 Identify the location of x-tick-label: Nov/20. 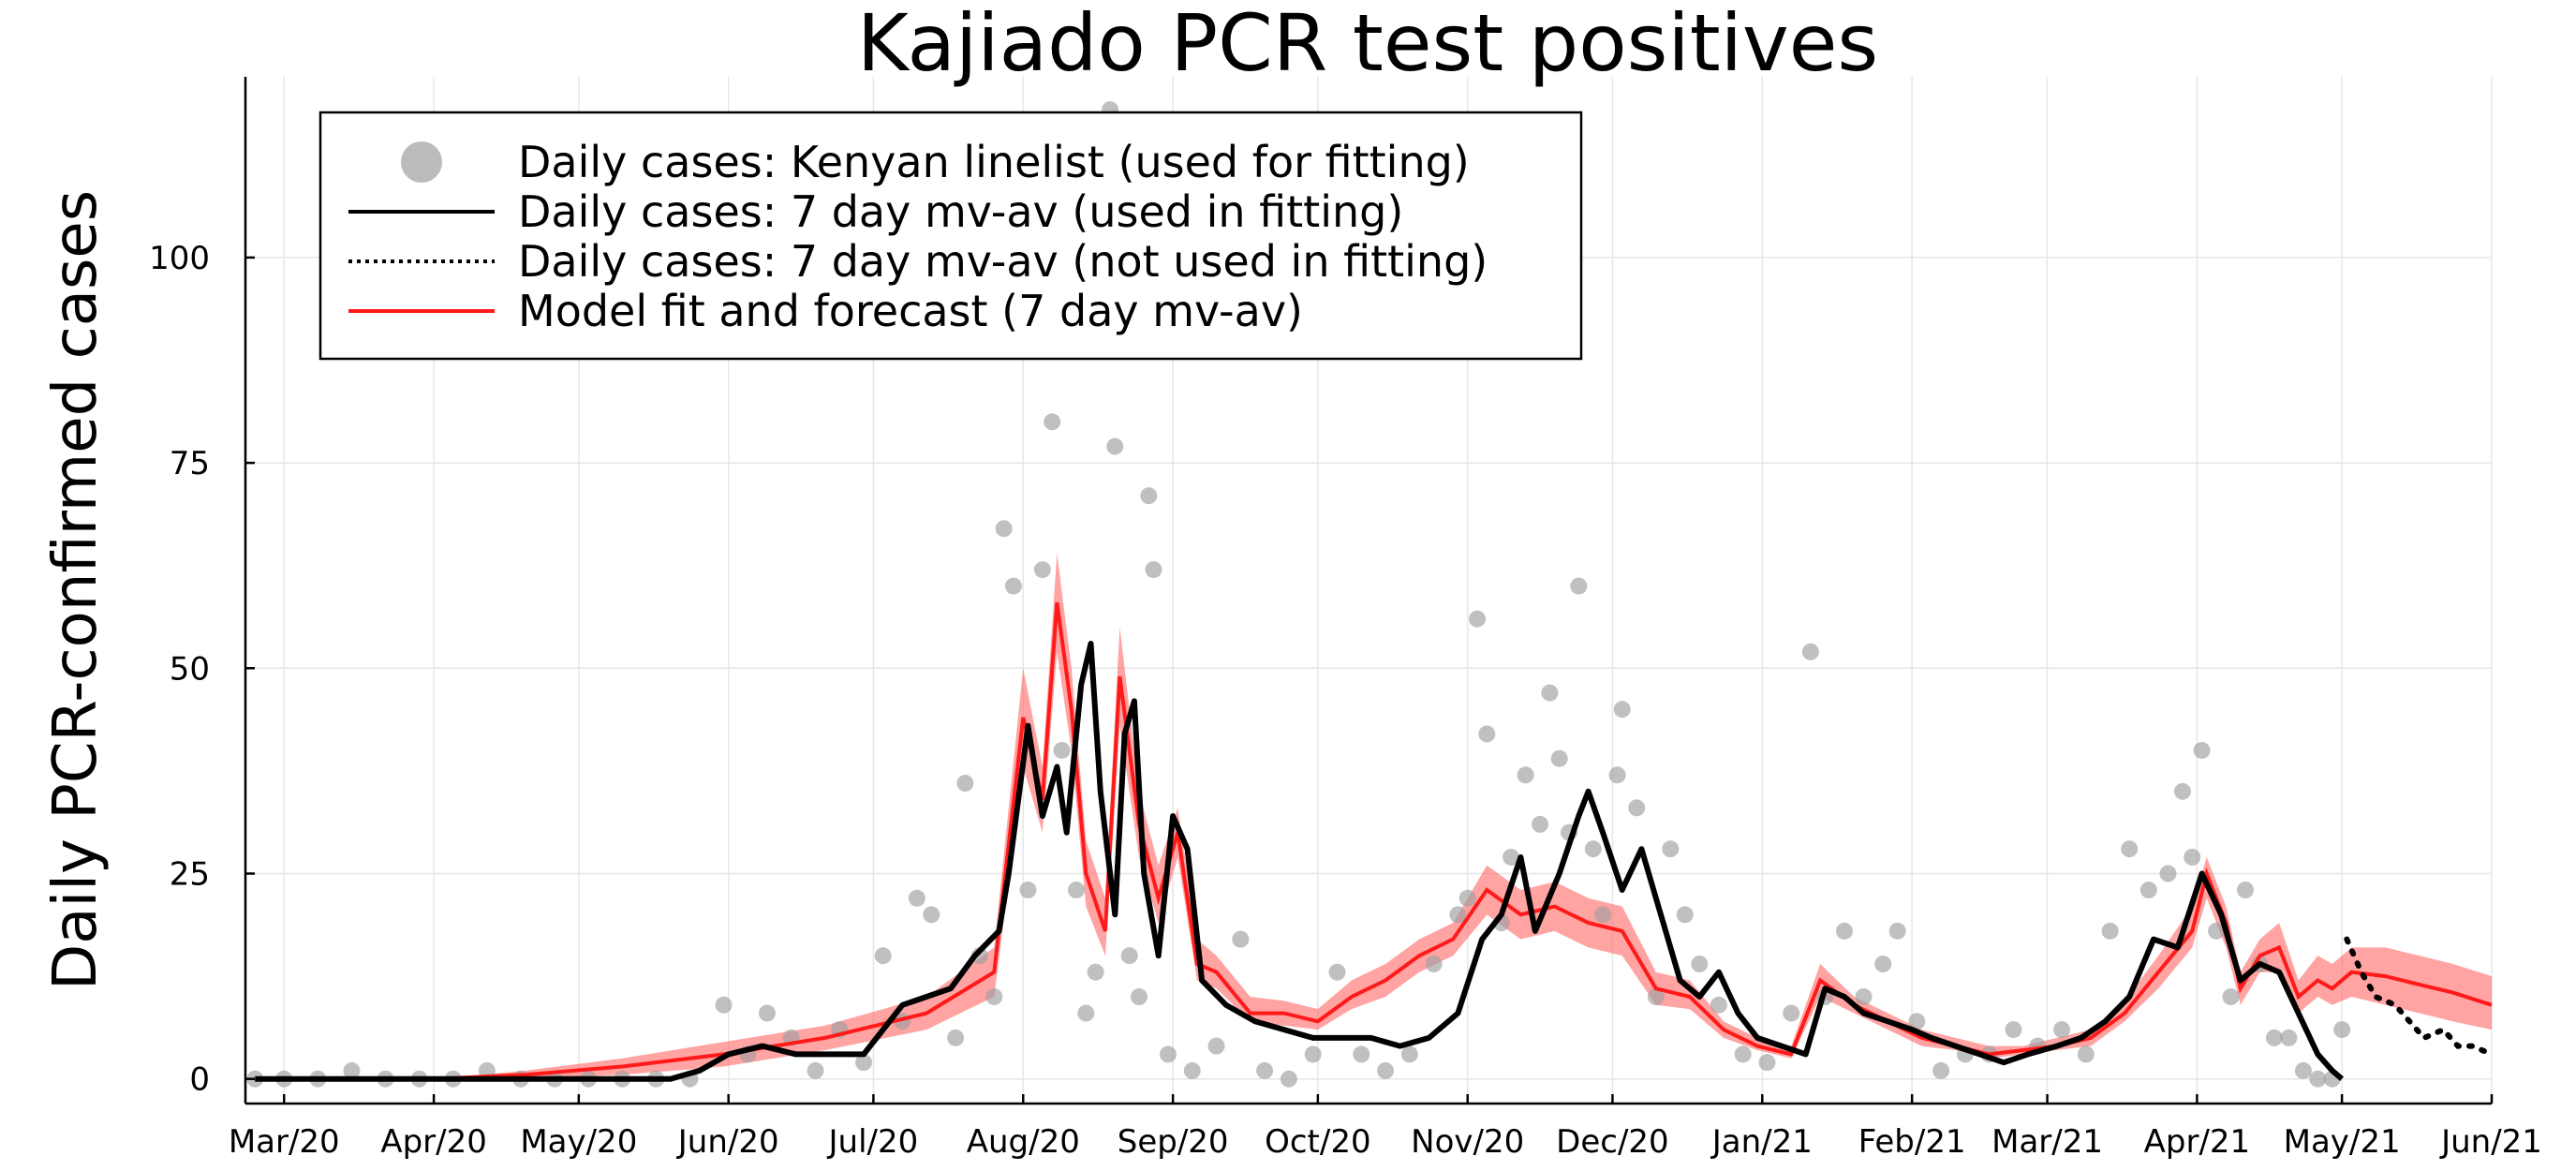
(1467, 1142).